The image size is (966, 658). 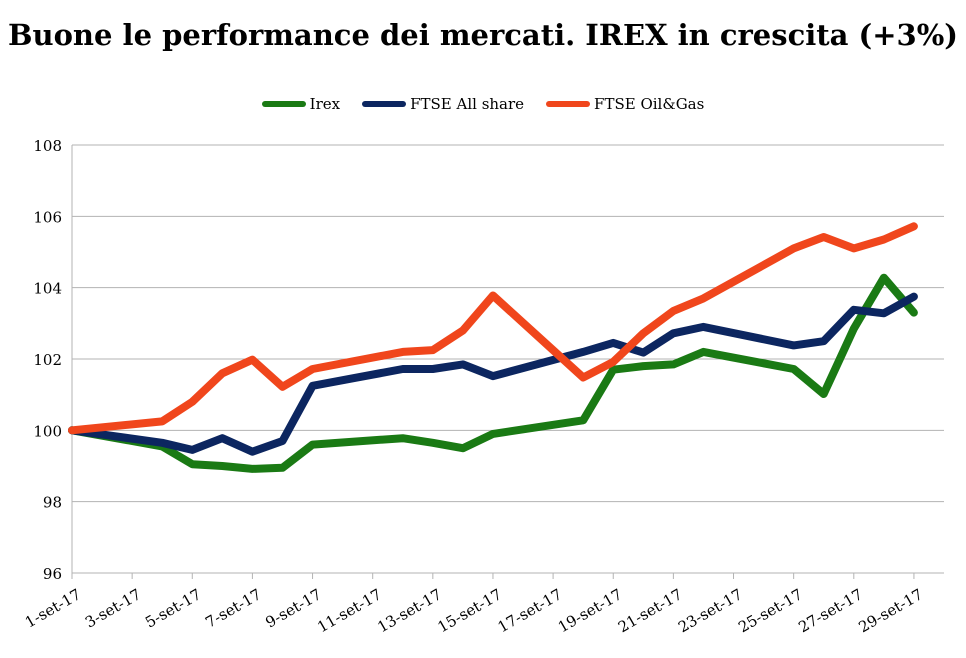 What do you see at coordinates (710, 610) in the screenshot?
I see `x-tick-label-23-set-17: 23-set-17` at bounding box center [710, 610].